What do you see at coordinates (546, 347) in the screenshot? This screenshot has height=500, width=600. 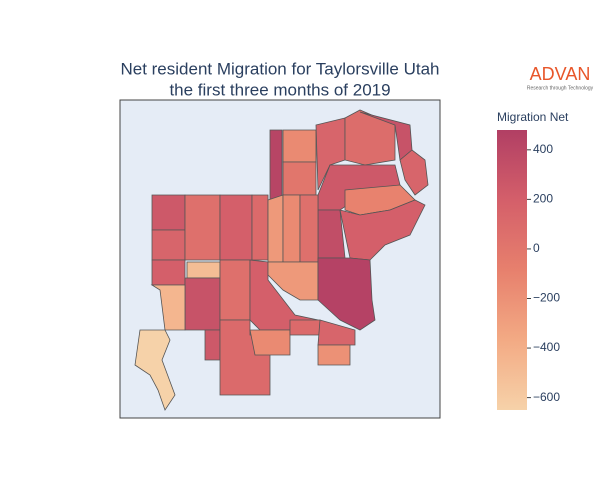 I see `colorbar-tick-label: −400` at bounding box center [546, 347].